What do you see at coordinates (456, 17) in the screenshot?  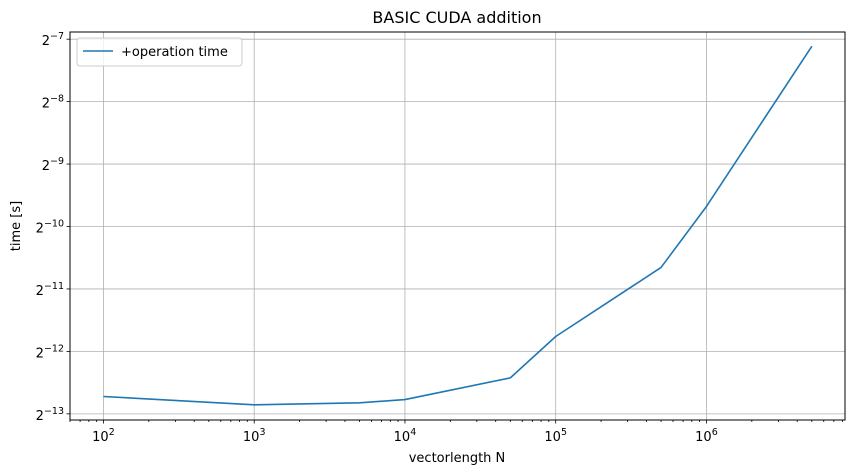 I see `chart-title: BASIC CUDA addition` at bounding box center [456, 17].